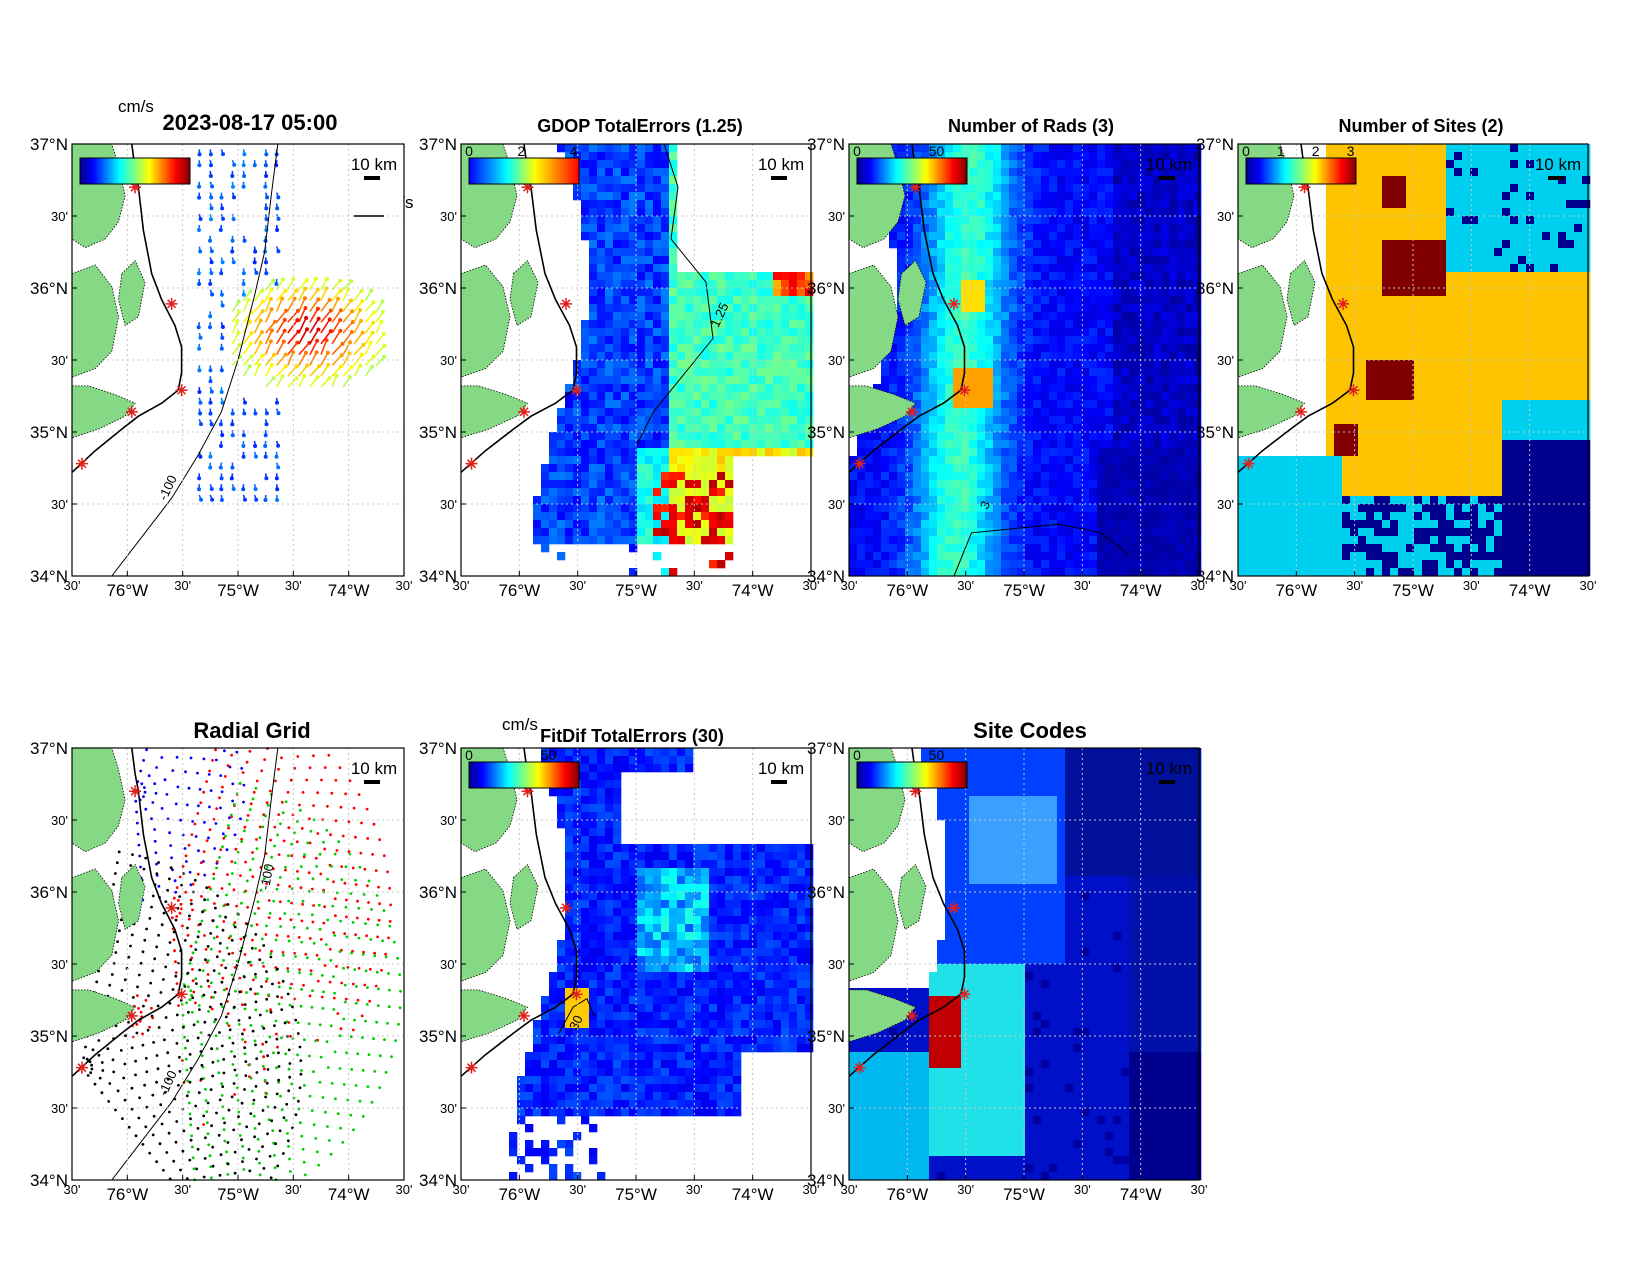 Image resolution: width=1650 pixels, height=1275 pixels. What do you see at coordinates (694, 585) in the screenshot?
I see `lon-tick-label: 30'` at bounding box center [694, 585].